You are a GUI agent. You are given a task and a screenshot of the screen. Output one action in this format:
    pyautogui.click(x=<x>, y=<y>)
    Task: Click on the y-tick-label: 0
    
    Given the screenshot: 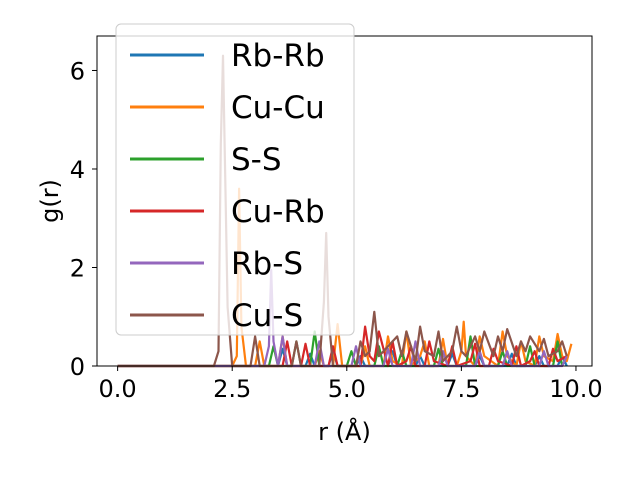 What is the action you would take?
    pyautogui.click(x=77, y=367)
    